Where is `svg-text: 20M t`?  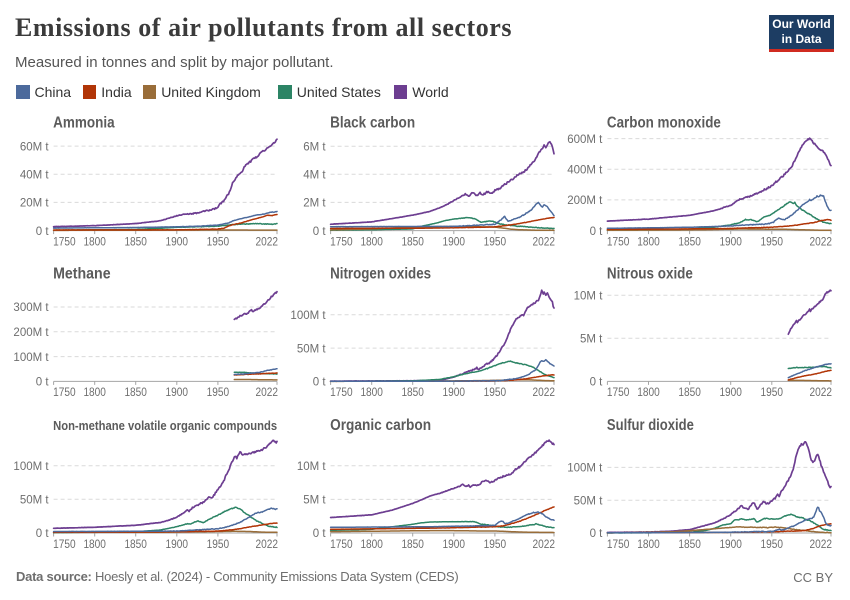
svg-text: 20M t is located at coordinates (35, 204).